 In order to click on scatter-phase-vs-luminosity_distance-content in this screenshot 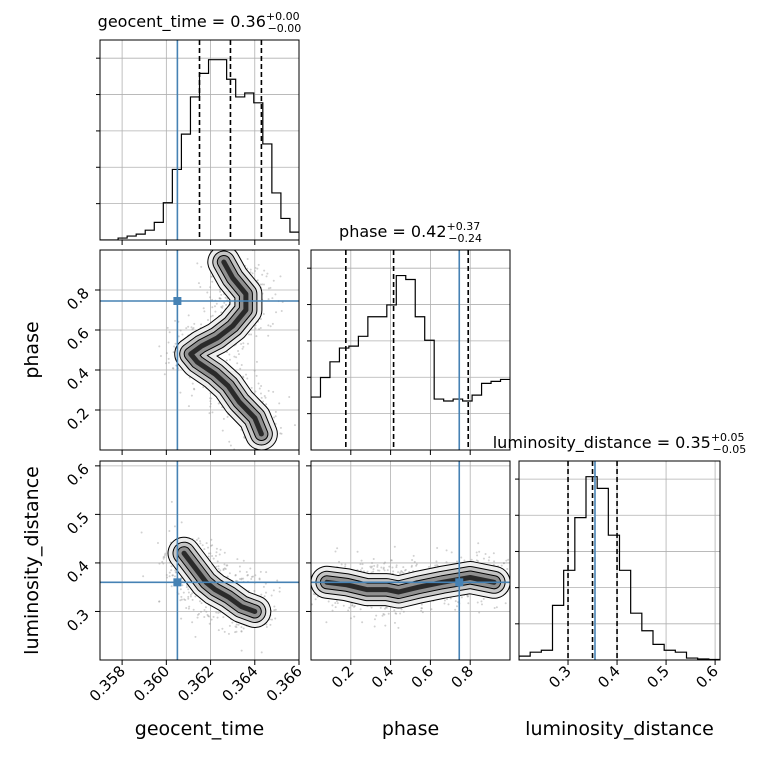, I will do `click(425, 560)`.